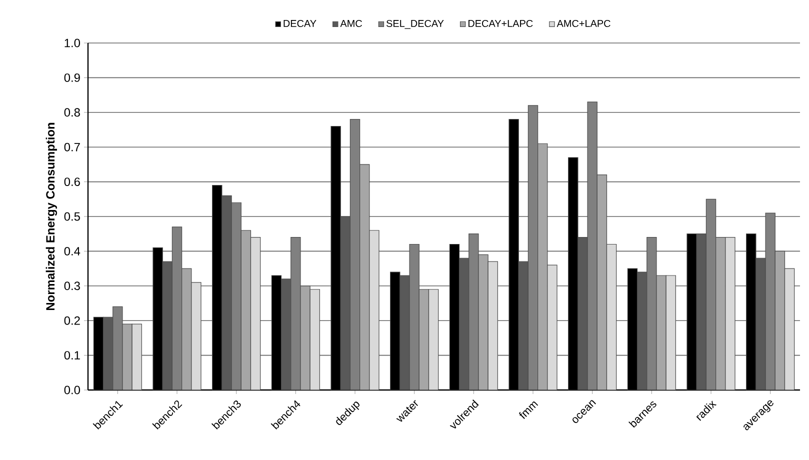 This screenshot has width=809, height=460. Describe the element at coordinates (72, 286) in the screenshot. I see `y-tick-label: 0.3` at that location.